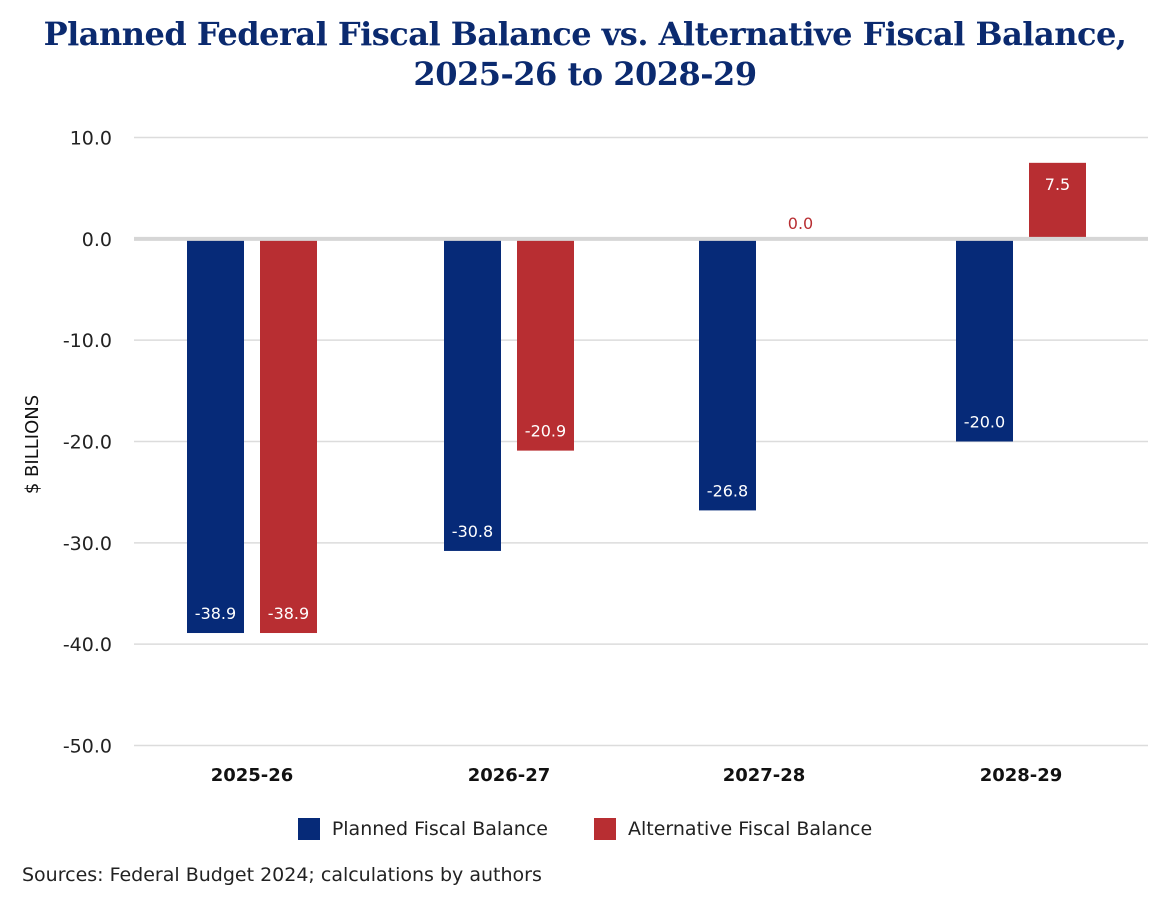 The width and height of the screenshot is (1170, 898). I want to click on legend-swatch-alternative, so click(604, 829).